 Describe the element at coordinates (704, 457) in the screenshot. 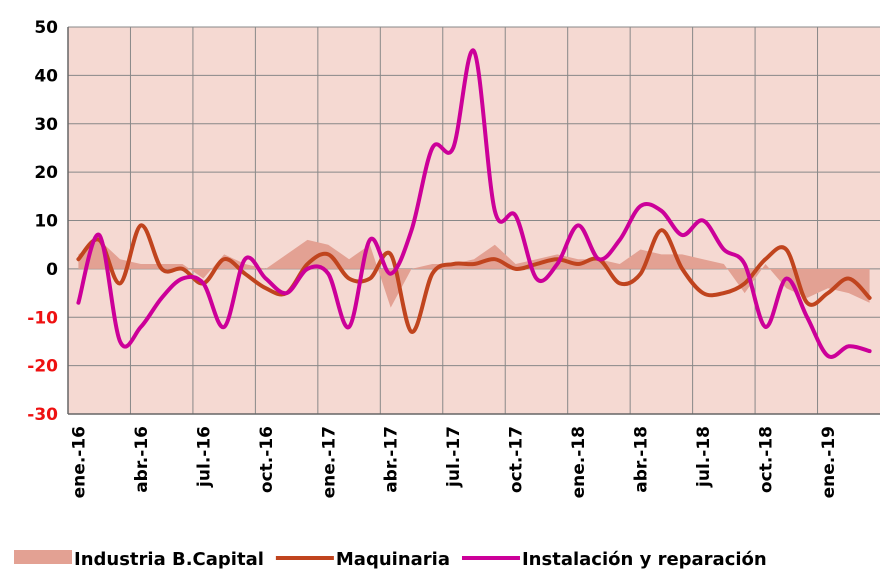

I see `x-tick-label: jul.-18` at that location.